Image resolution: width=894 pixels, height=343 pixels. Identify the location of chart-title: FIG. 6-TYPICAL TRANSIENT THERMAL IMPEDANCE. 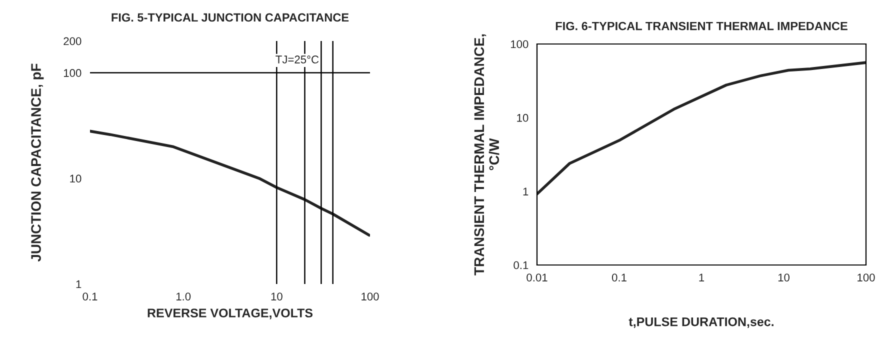
(702, 26).